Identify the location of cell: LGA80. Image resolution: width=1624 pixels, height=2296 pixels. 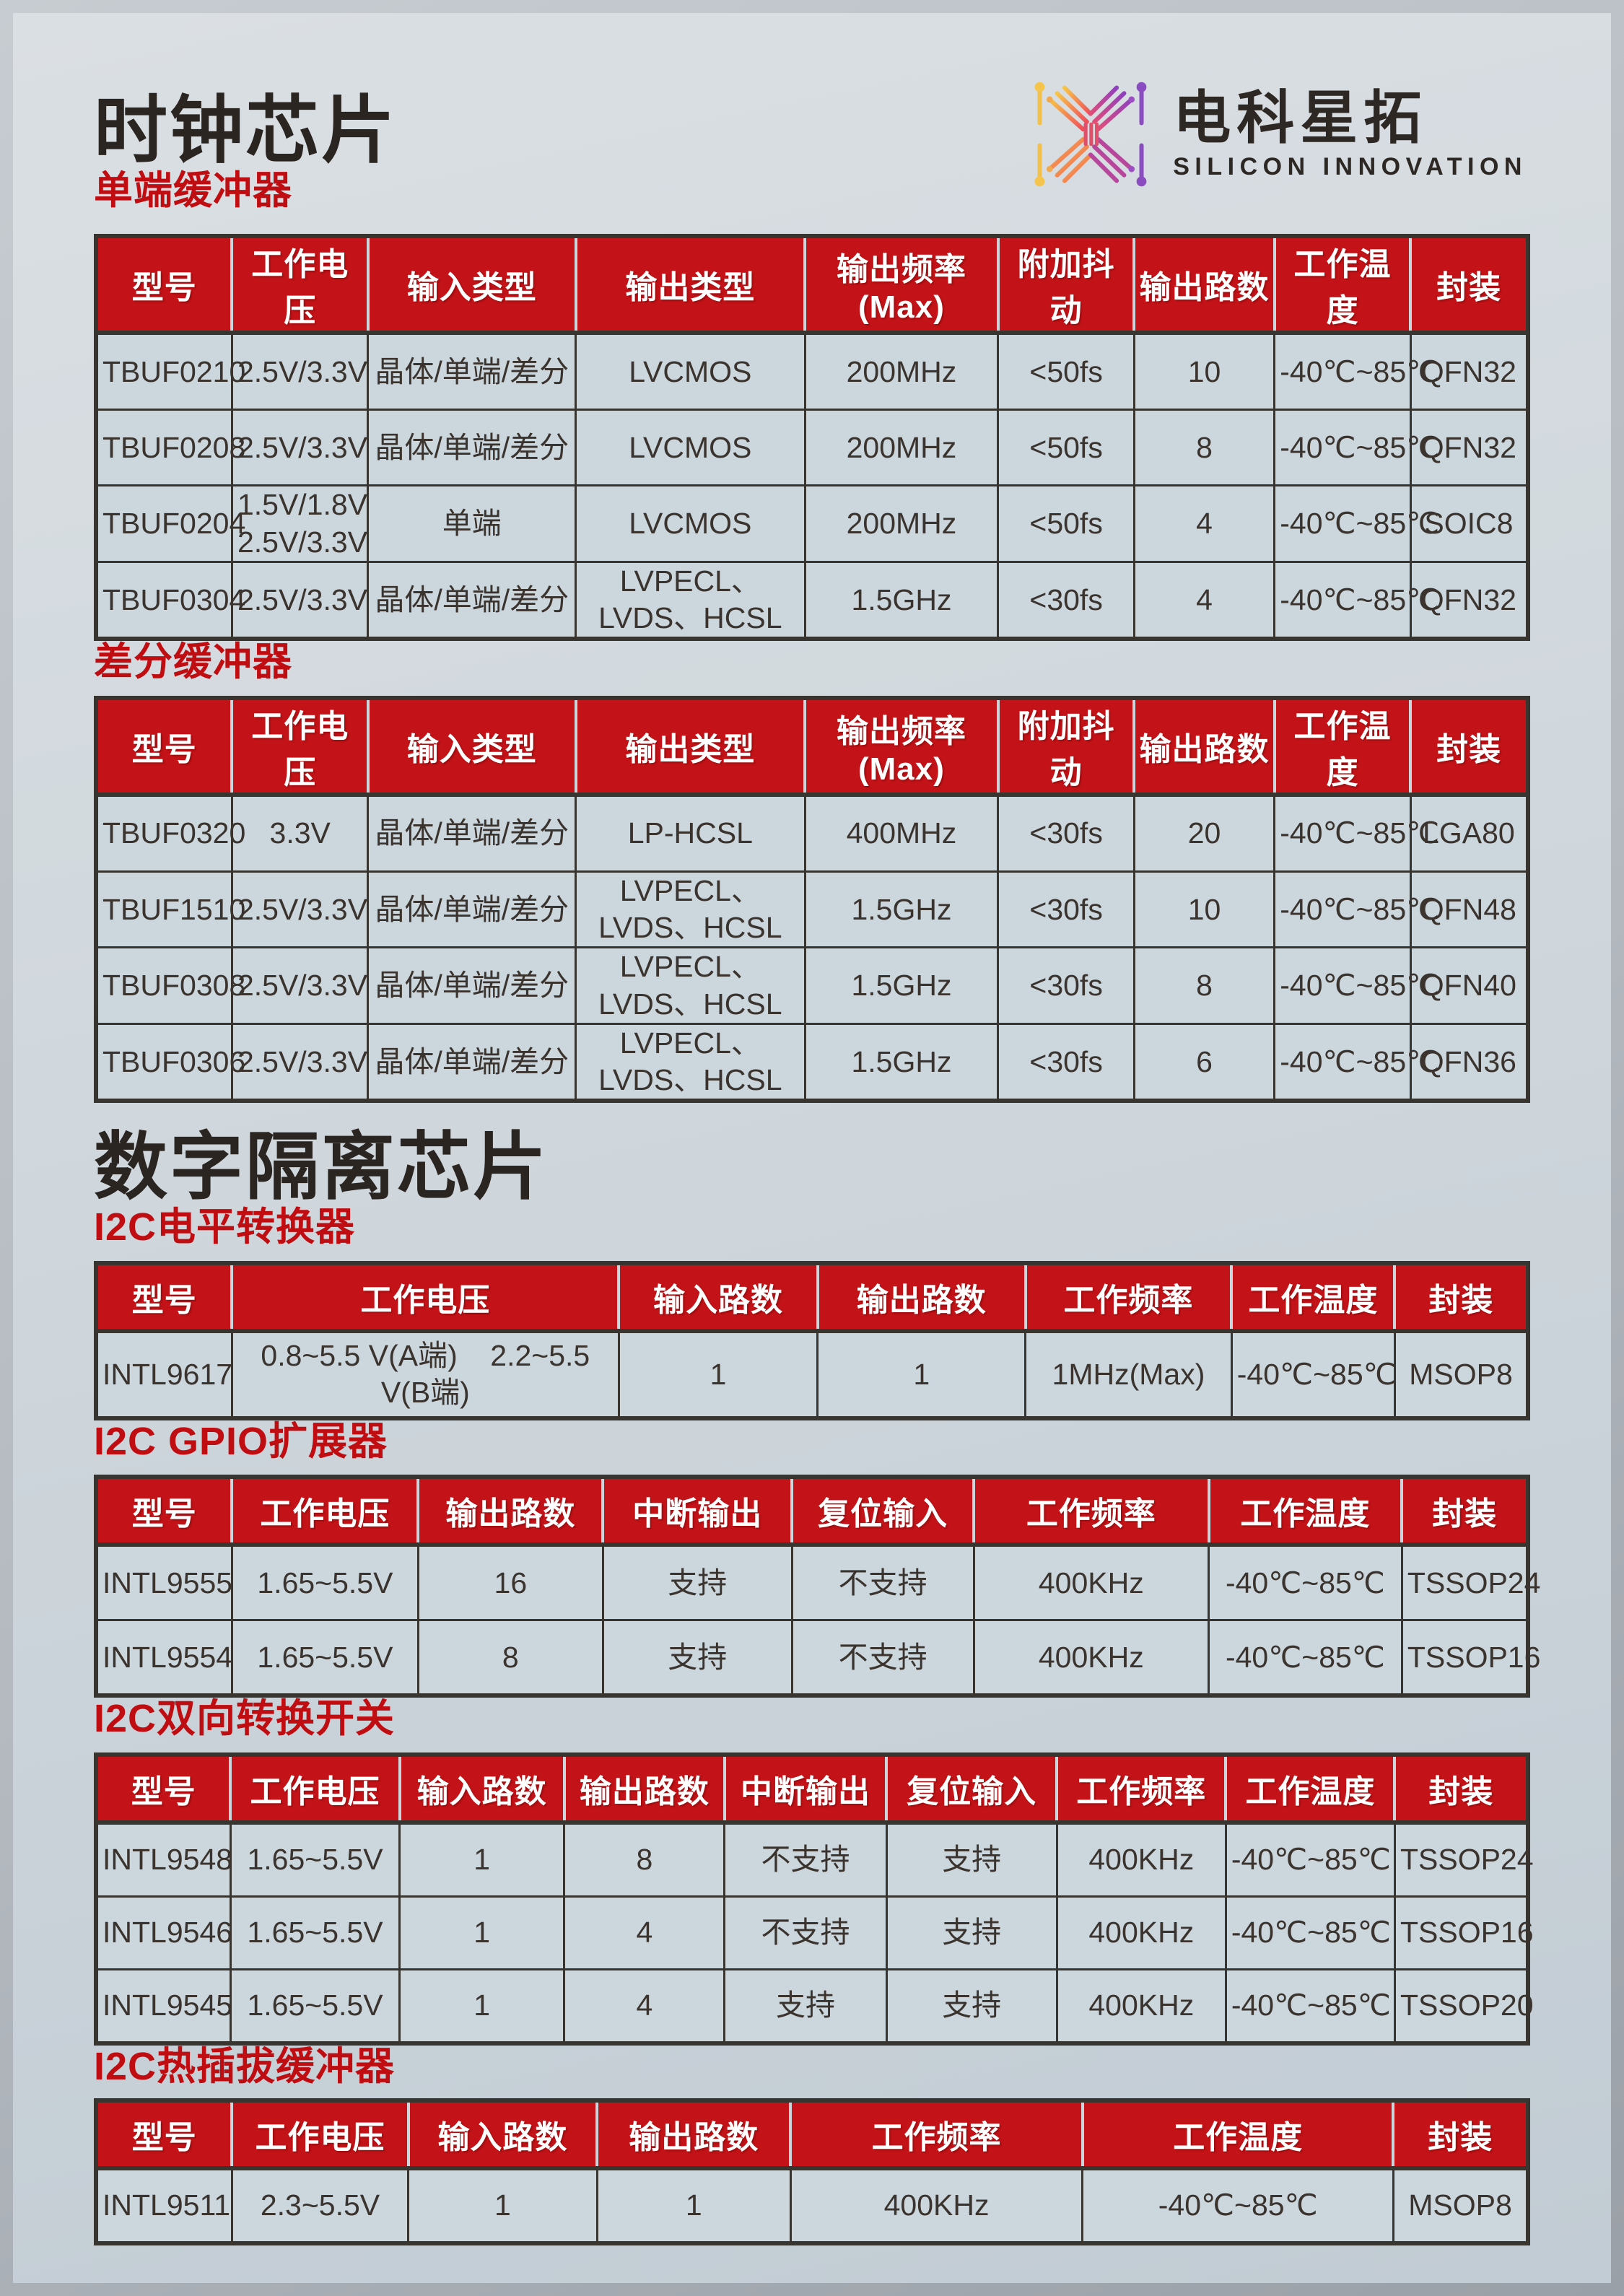
(1469, 833).